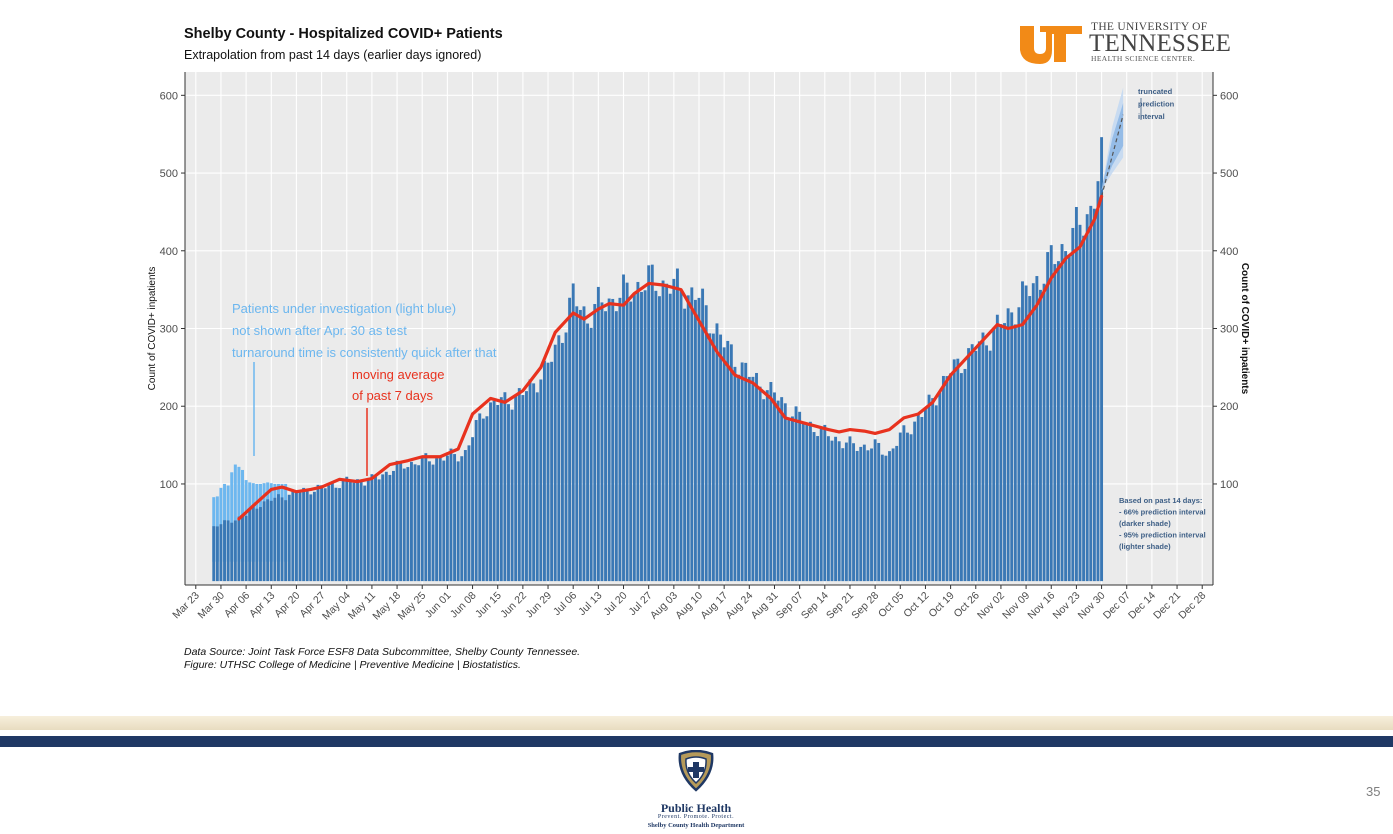 The image size is (1393, 834). I want to click on x-tick-label: Apr 06, so click(237, 605).